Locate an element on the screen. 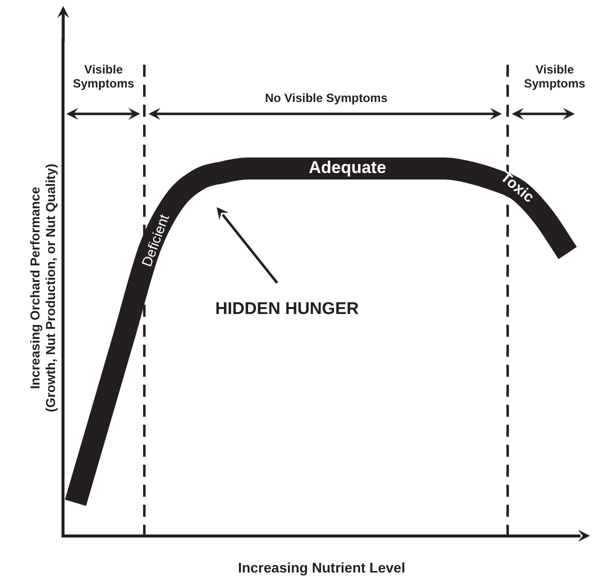  text: No Visible Symptoms is located at coordinates (326, 97).